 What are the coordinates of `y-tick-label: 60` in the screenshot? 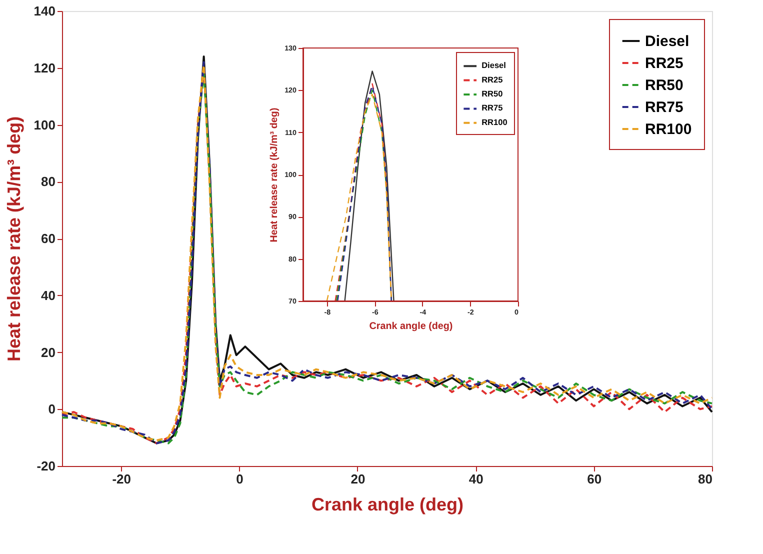 It's located at (48, 238).